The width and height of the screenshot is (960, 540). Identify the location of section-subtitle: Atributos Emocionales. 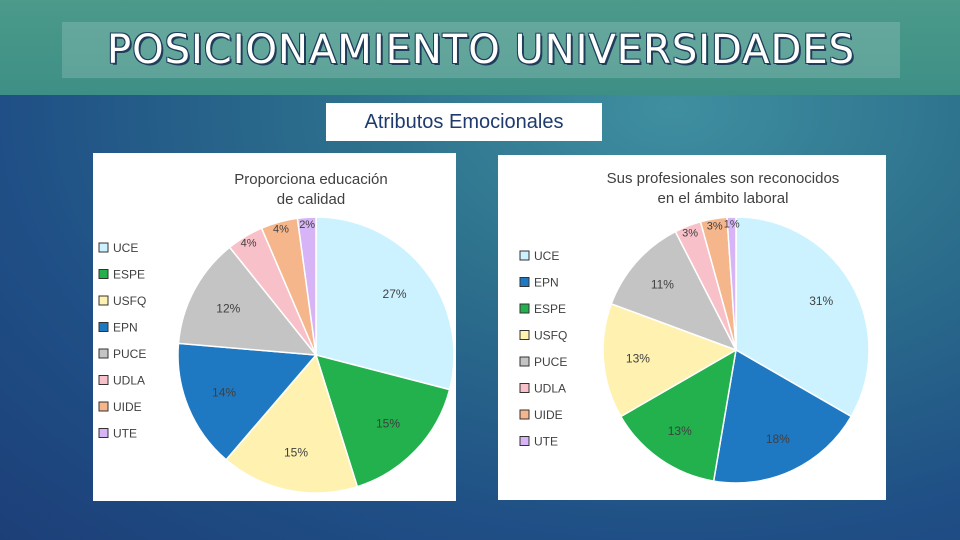
(464, 122).